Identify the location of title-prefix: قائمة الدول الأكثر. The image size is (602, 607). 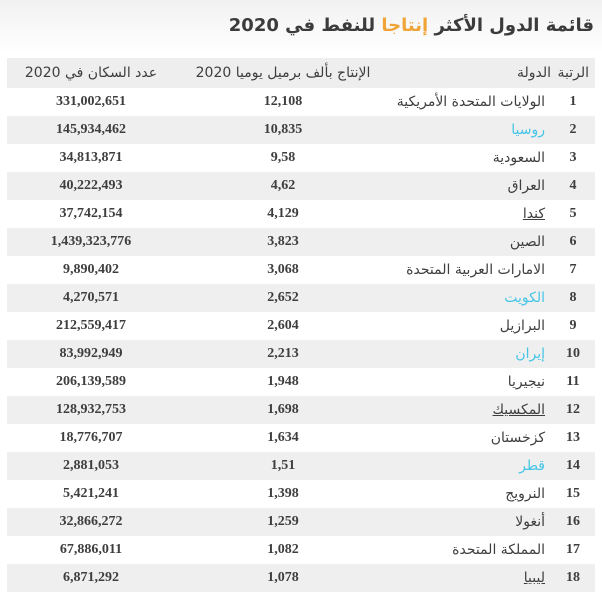
(514, 25).